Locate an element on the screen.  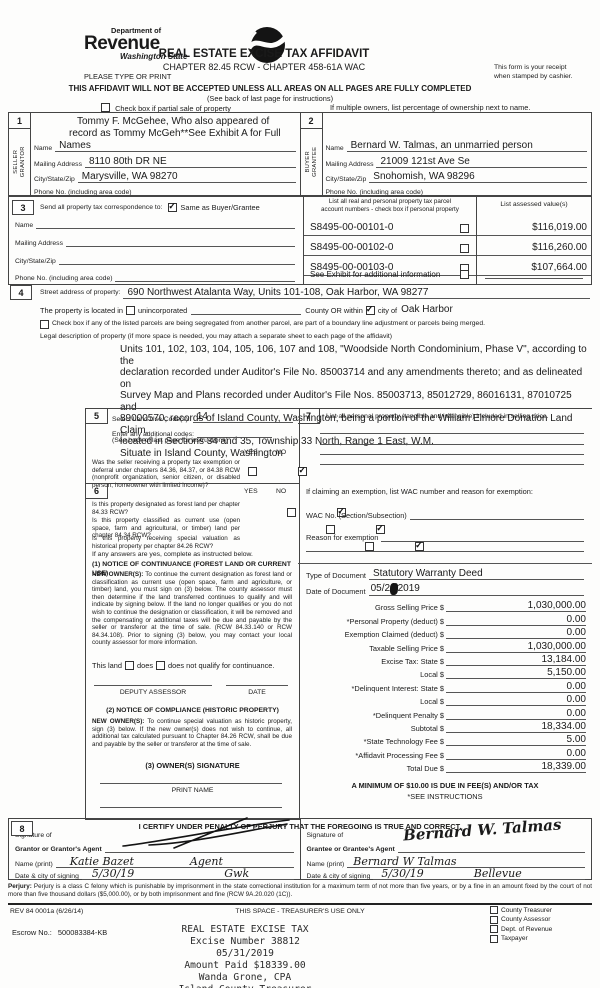
land-use-code: 14 is located at coordinates (202, 416).